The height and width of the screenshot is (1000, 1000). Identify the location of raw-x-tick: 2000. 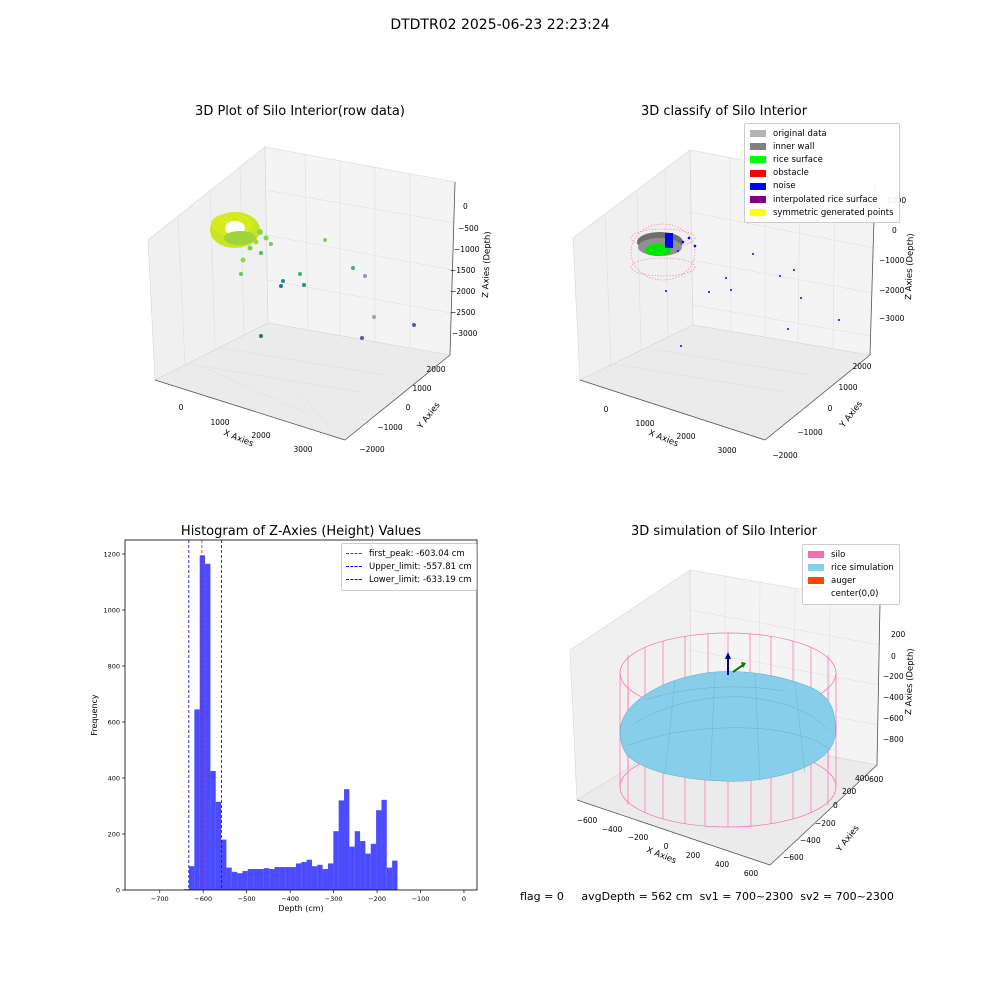
(260, 435).